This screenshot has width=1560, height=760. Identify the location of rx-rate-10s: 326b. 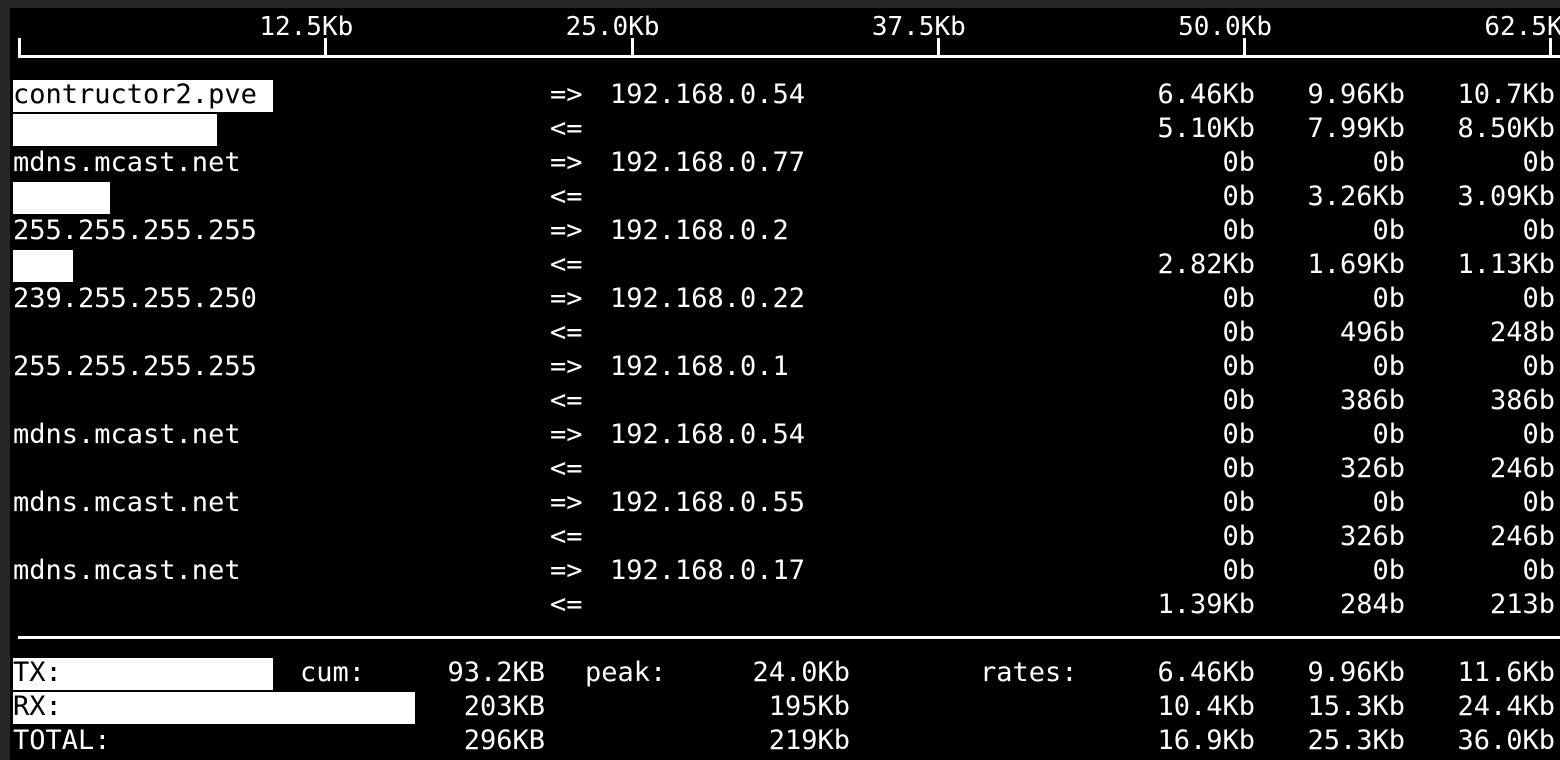
(1372, 468).